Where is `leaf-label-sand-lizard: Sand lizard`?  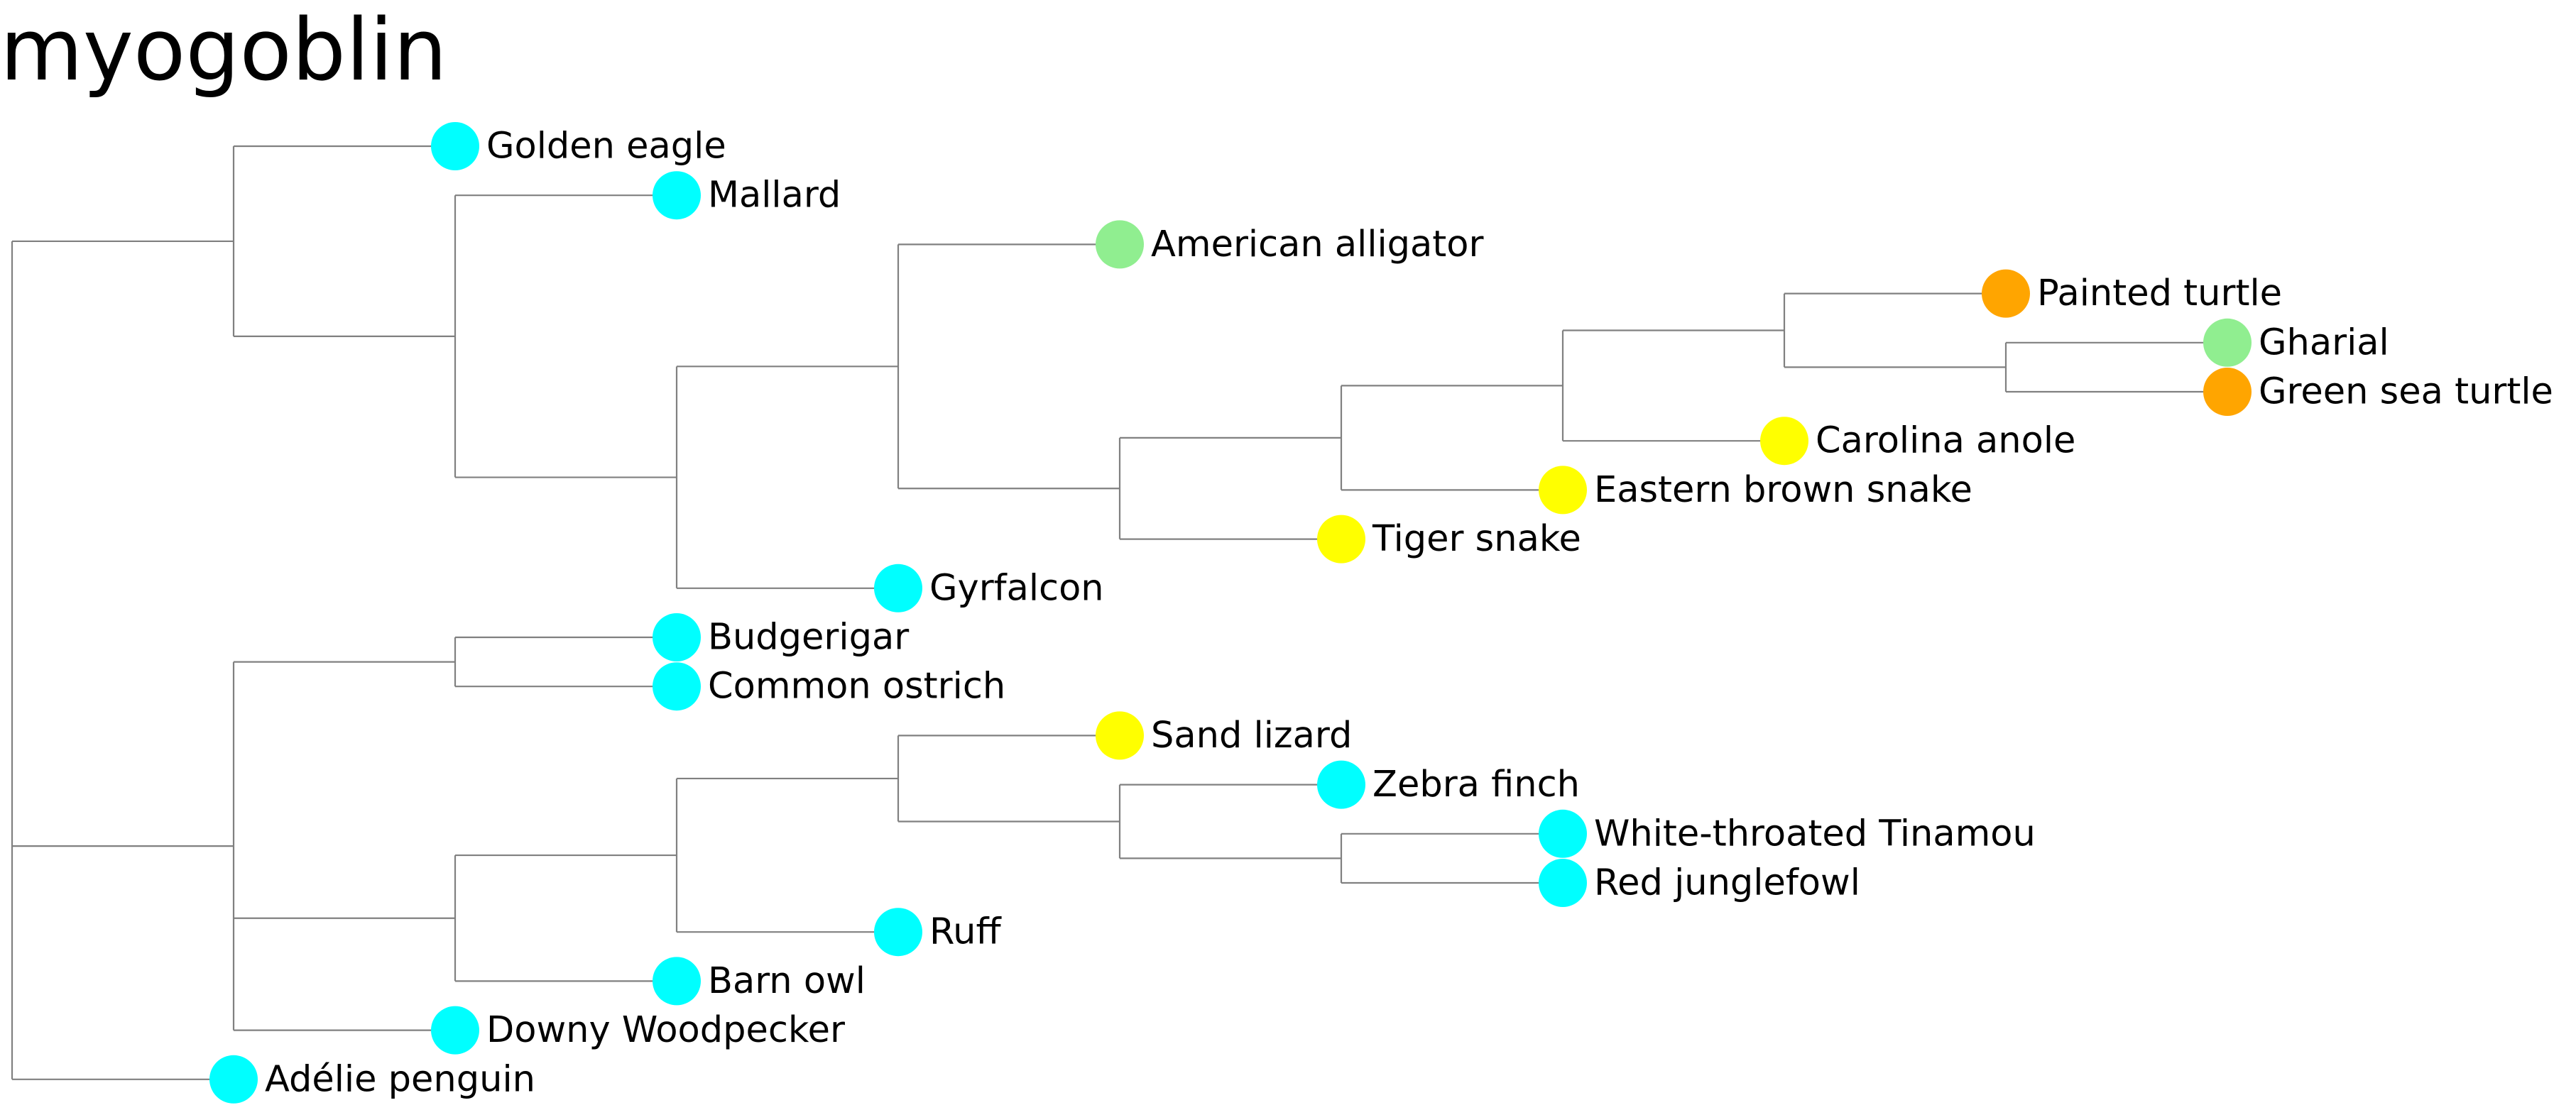
leaf-label-sand-lizard: Sand lizard is located at coordinates (1251, 736).